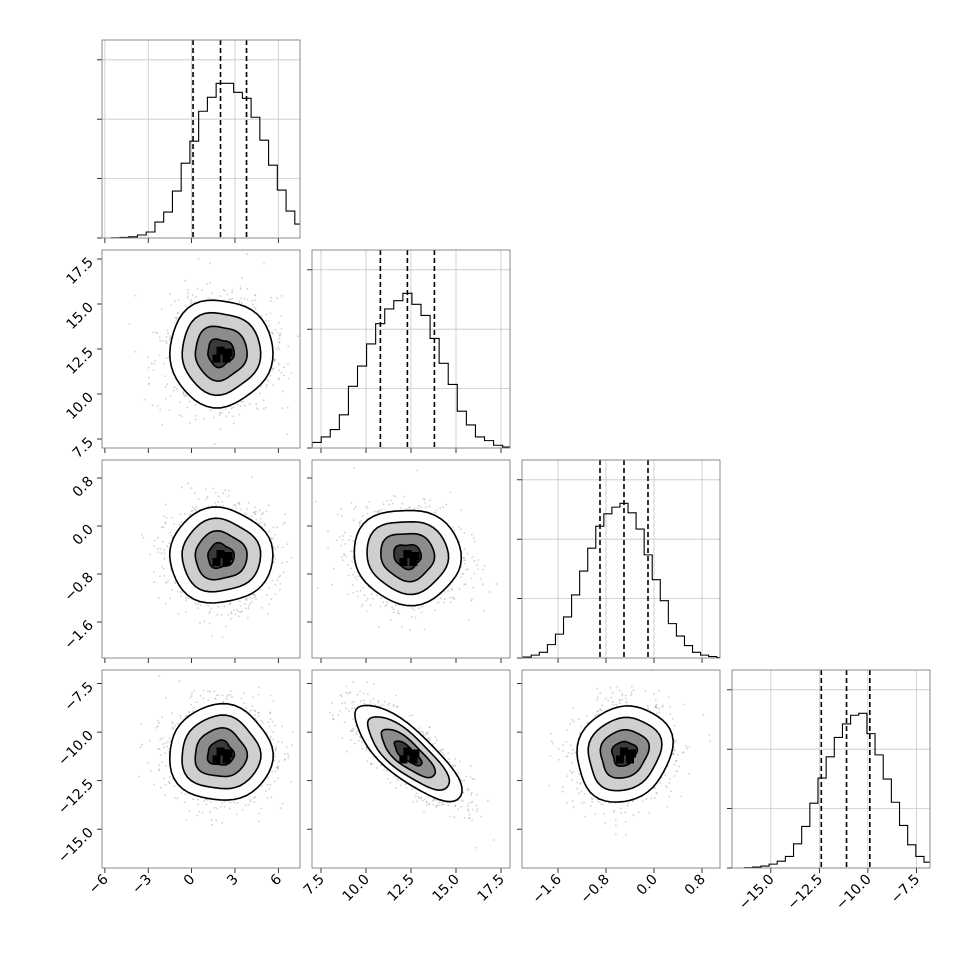 The width and height of the screenshot is (970, 970). I want to click on density-peak-cell, so click(220, 751).